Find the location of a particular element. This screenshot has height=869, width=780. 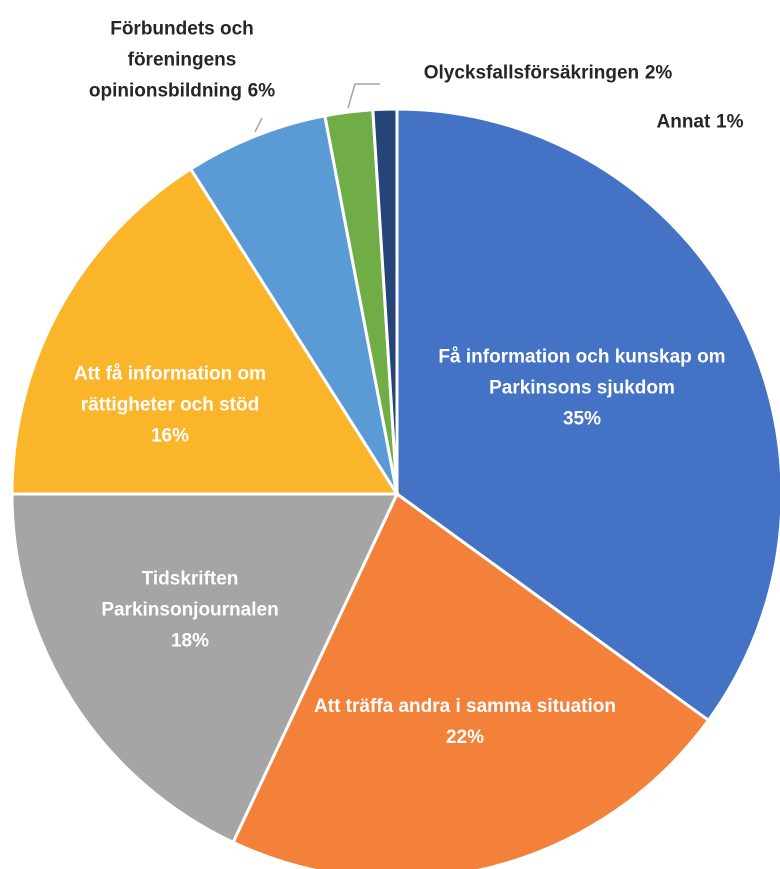

slice-label: Tidskriften Parkinsonjournalen 18% is located at coordinates (190, 610).